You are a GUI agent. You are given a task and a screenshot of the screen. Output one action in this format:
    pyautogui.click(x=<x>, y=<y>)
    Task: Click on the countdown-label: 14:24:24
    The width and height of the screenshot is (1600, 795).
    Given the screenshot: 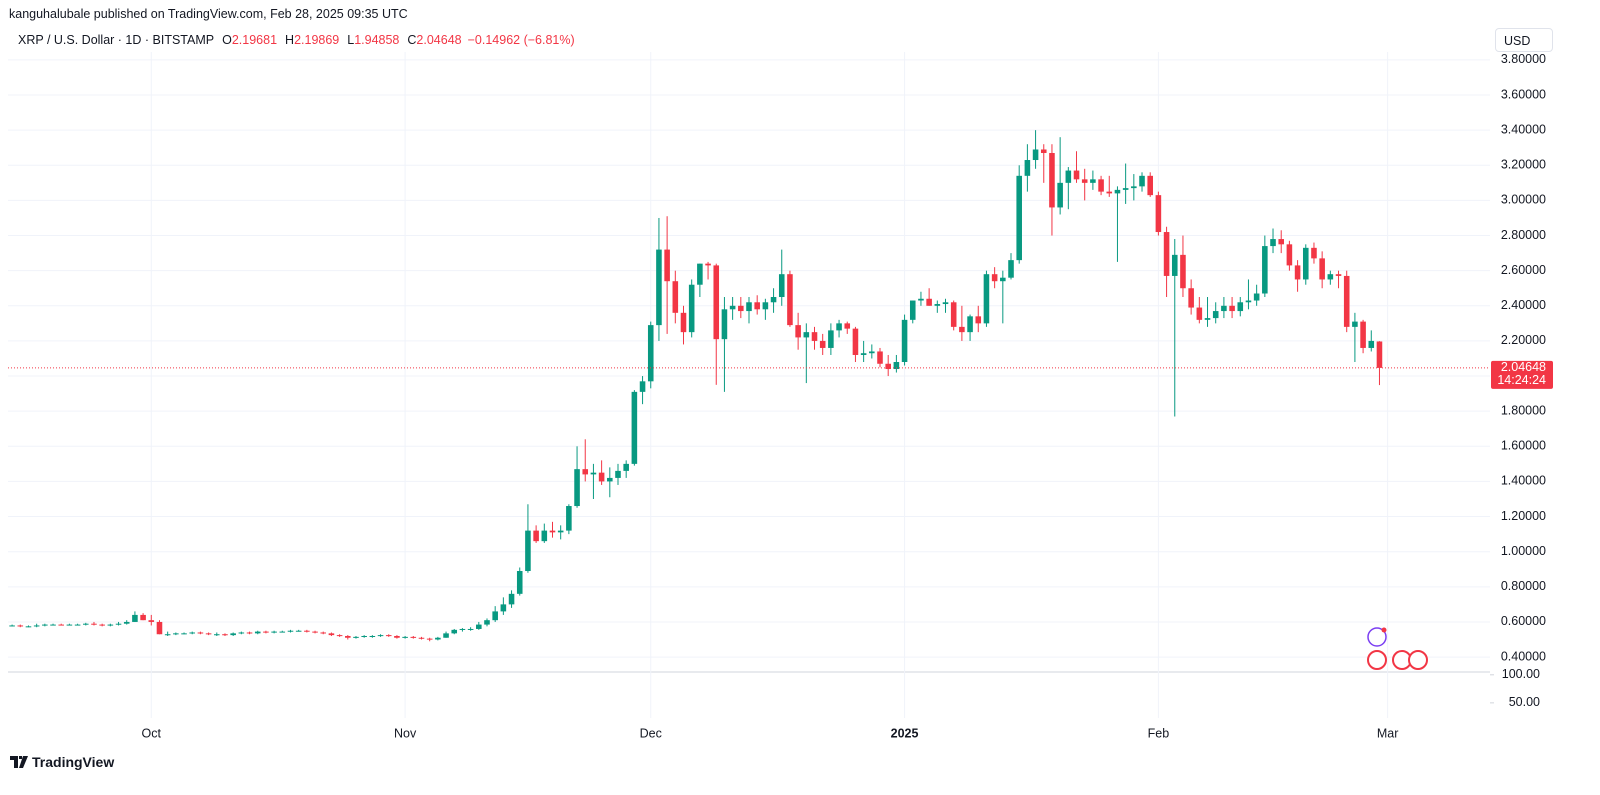 What is the action you would take?
    pyautogui.click(x=1521, y=380)
    